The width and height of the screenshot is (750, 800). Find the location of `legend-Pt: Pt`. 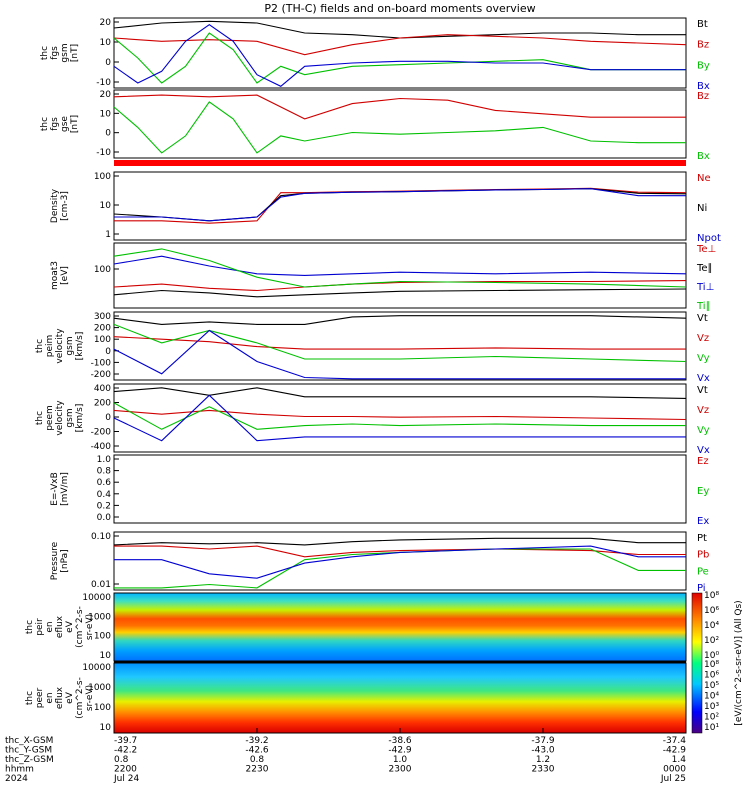

legend-Pt: Pt is located at coordinates (702, 538).